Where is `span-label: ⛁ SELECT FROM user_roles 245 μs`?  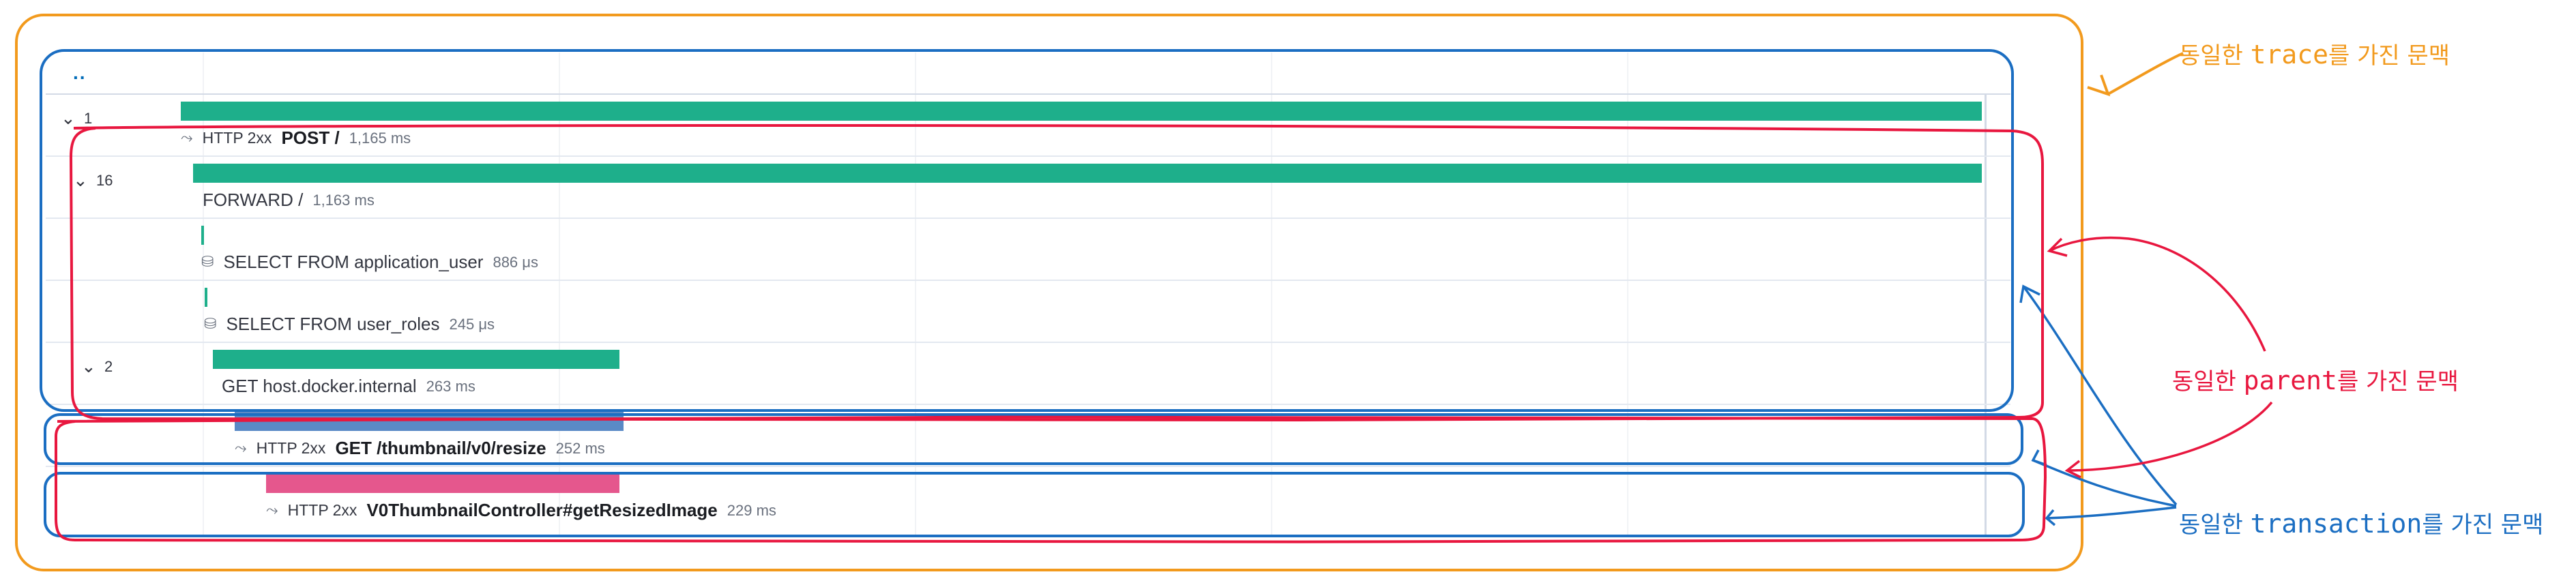
span-label: ⛁ SELECT FROM user_roles 245 μs is located at coordinates (349, 324).